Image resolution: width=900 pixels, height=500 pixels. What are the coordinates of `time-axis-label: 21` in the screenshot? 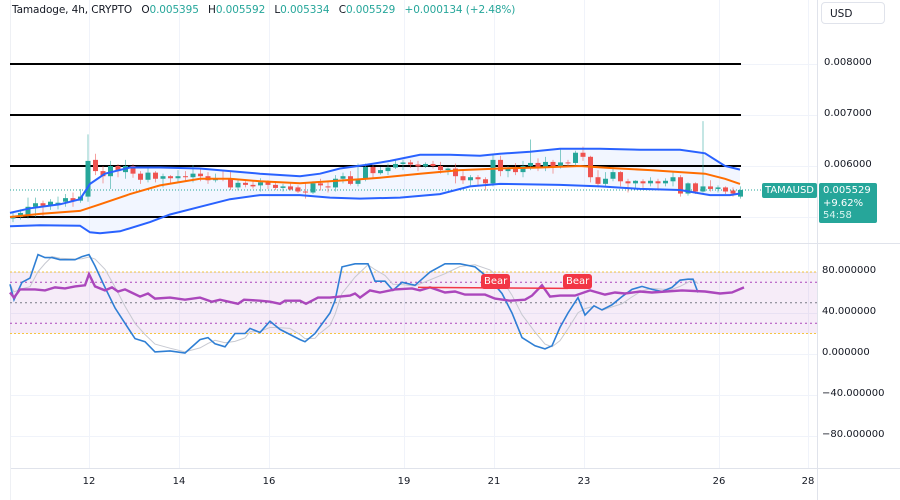 It's located at (494, 481).